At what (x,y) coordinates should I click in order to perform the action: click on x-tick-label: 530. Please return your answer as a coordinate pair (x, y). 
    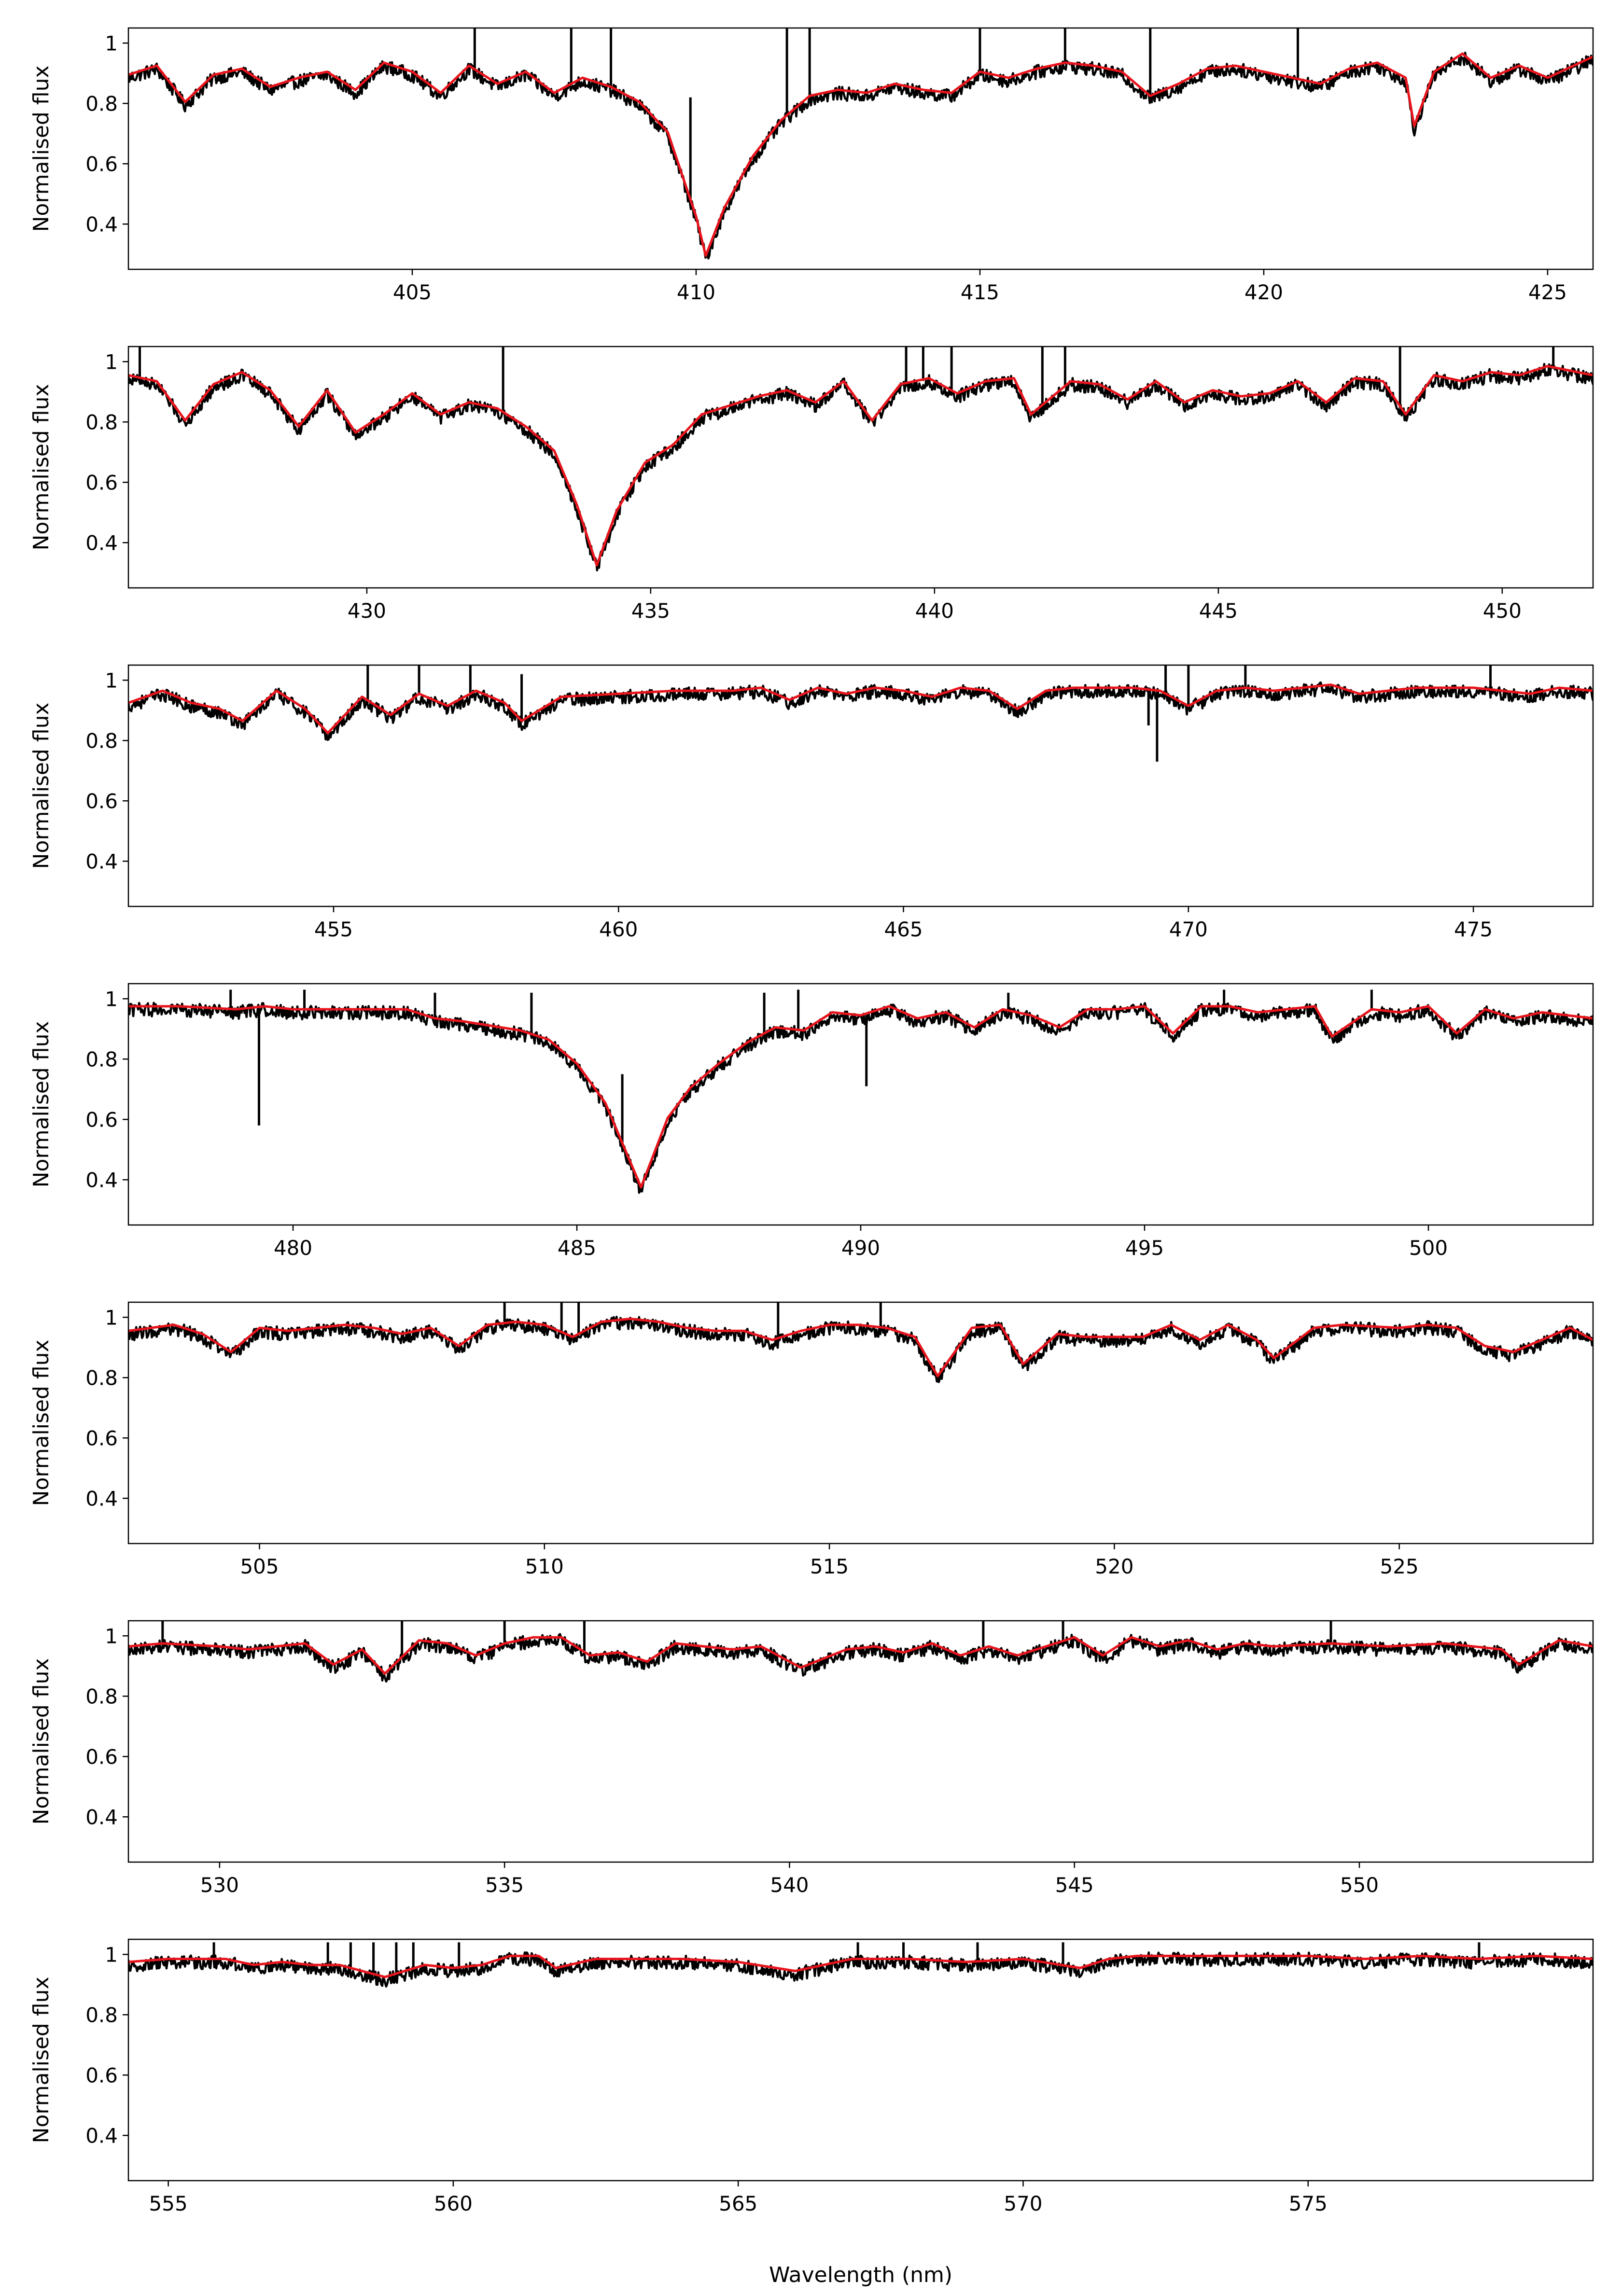
    Looking at the image, I should click on (219, 1885).